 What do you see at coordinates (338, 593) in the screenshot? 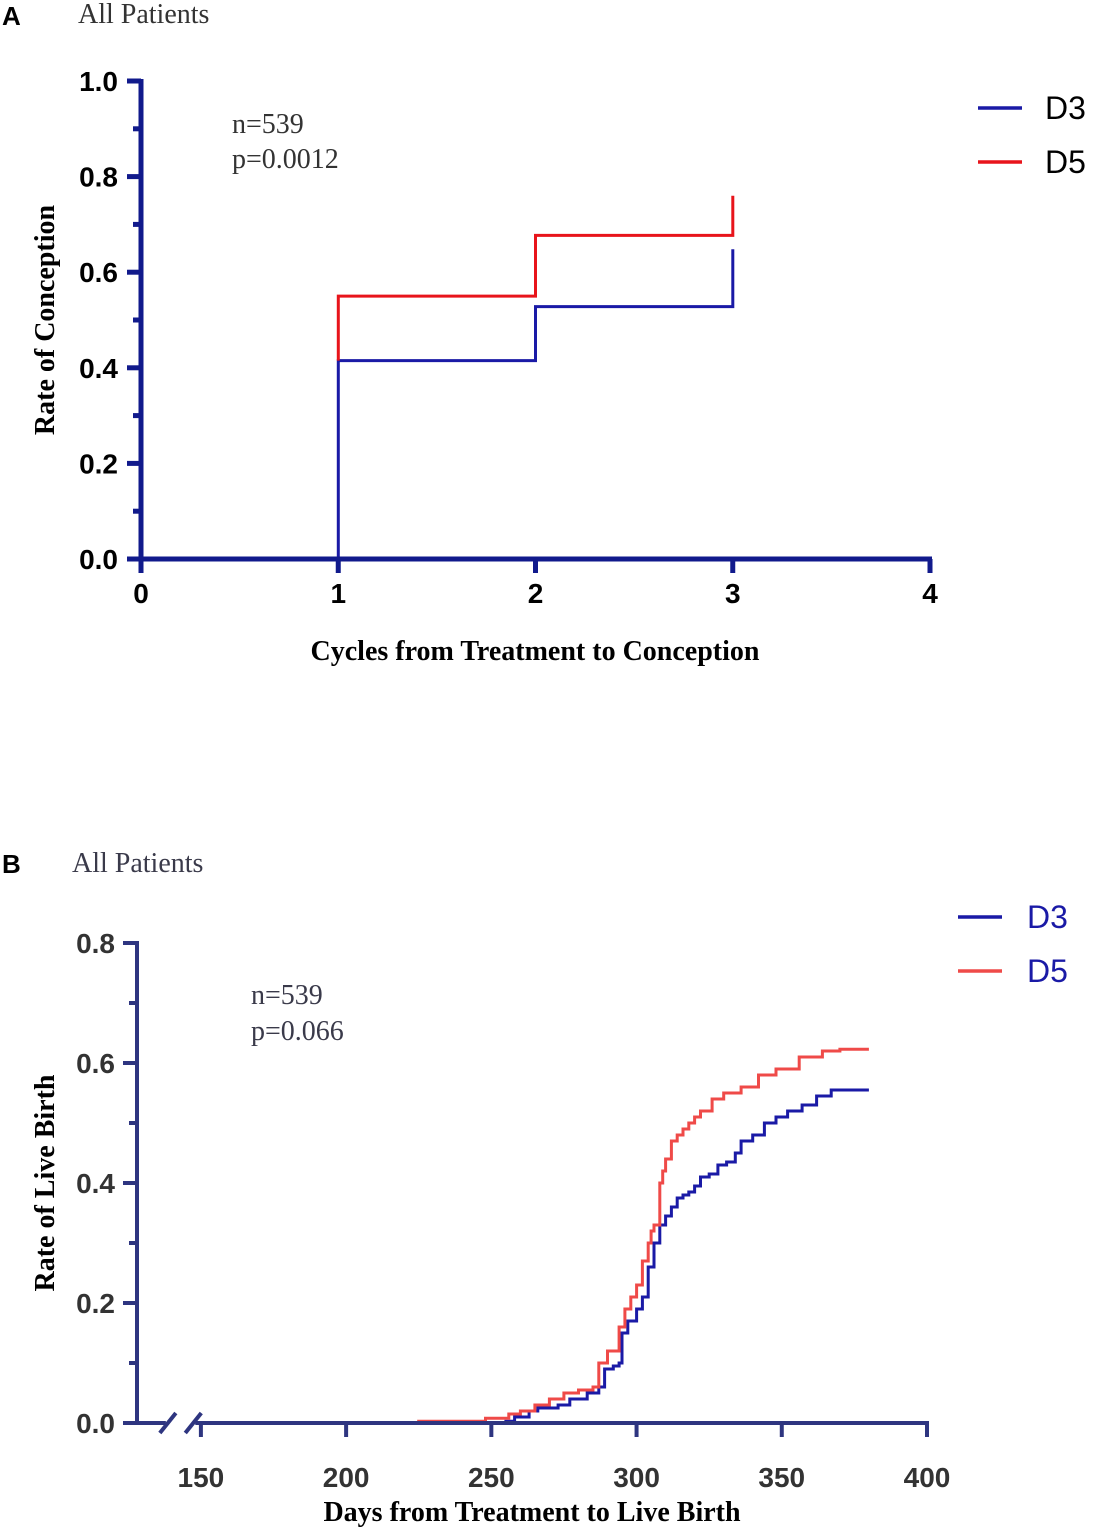
I see `x-tick-label: 1` at bounding box center [338, 593].